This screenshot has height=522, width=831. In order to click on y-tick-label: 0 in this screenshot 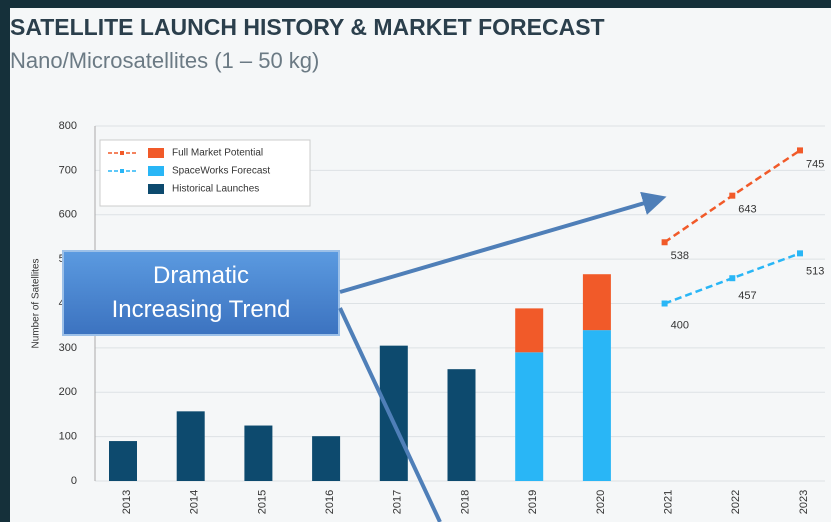, I will do `click(74, 481)`.